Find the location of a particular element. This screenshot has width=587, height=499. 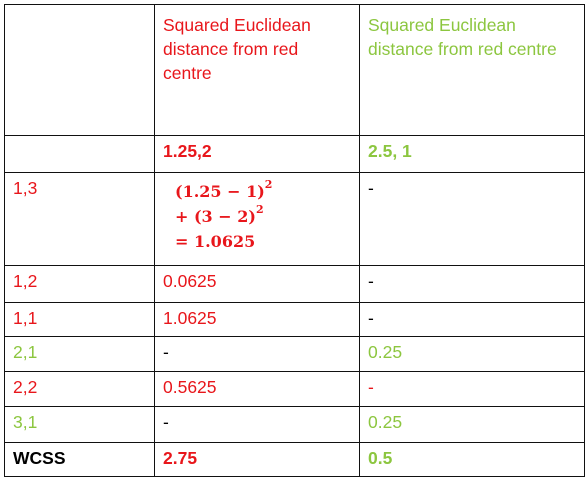

wcss-label: WCSS is located at coordinates (79, 459).